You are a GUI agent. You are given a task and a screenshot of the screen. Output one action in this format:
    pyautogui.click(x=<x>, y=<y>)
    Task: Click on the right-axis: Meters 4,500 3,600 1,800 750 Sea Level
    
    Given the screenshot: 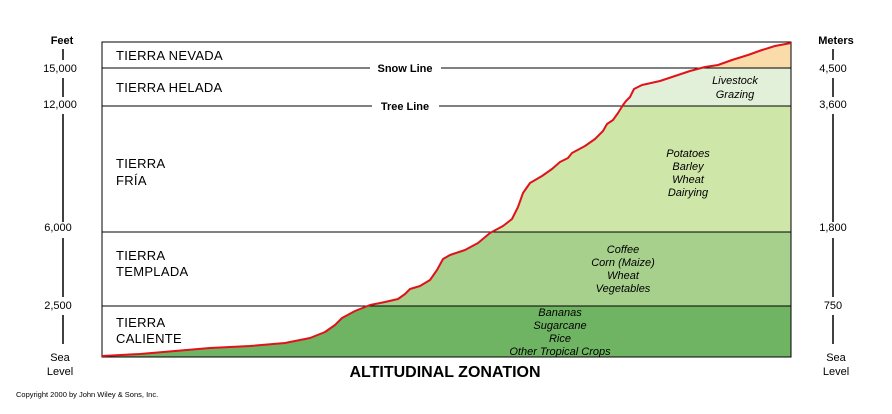 What is the action you would take?
    pyautogui.click(x=835, y=206)
    